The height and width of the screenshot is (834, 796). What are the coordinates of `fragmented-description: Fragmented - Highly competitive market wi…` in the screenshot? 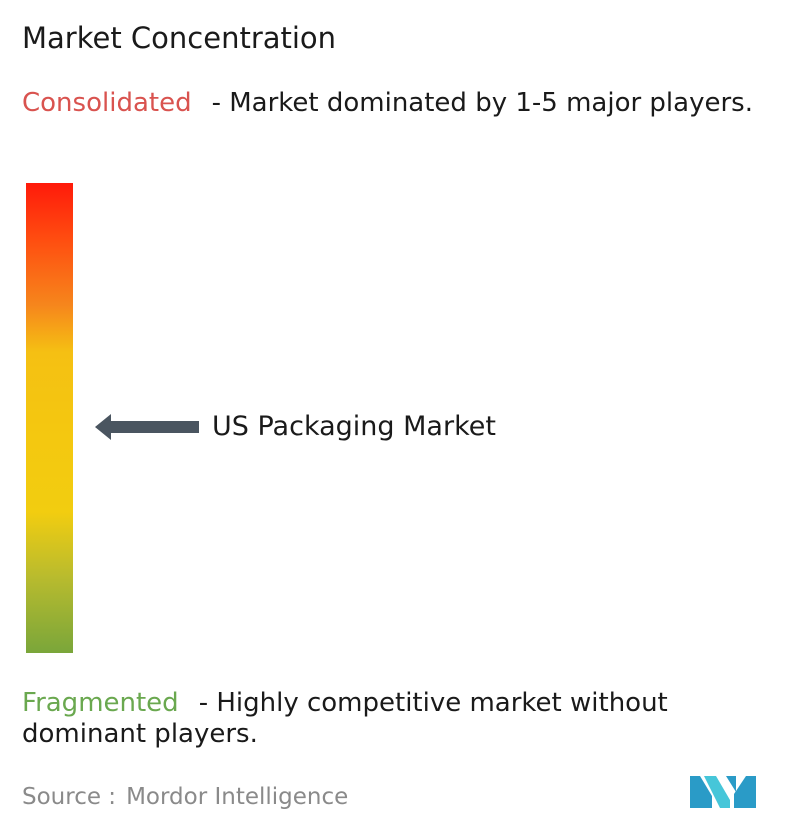 It's located at (407, 719).